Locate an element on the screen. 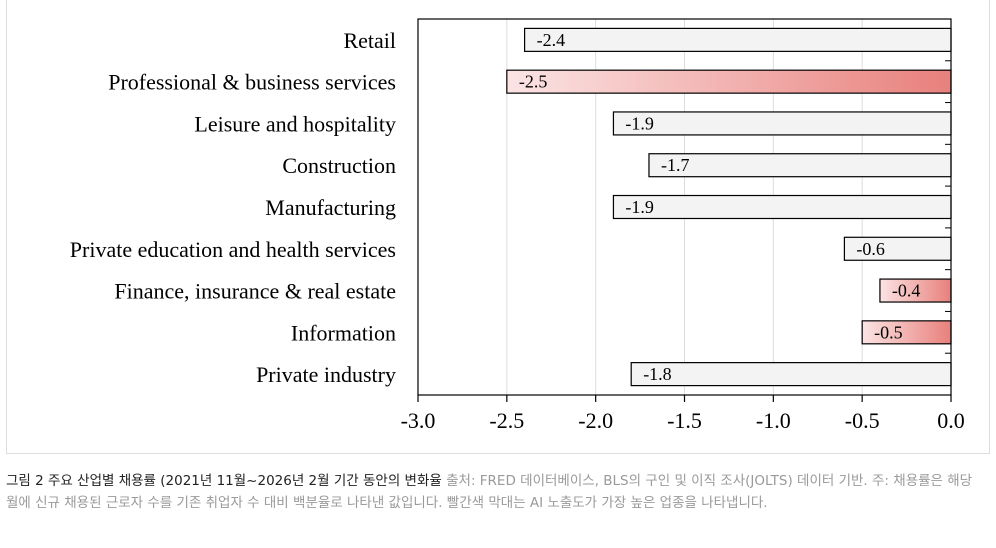 The width and height of the screenshot is (996, 548). category-label: Construction is located at coordinates (339, 165).